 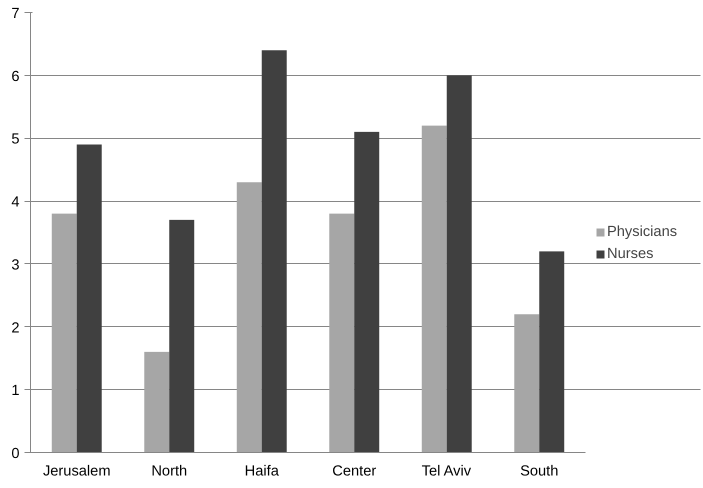 I want to click on x-tick-label: North, so click(x=169, y=472).